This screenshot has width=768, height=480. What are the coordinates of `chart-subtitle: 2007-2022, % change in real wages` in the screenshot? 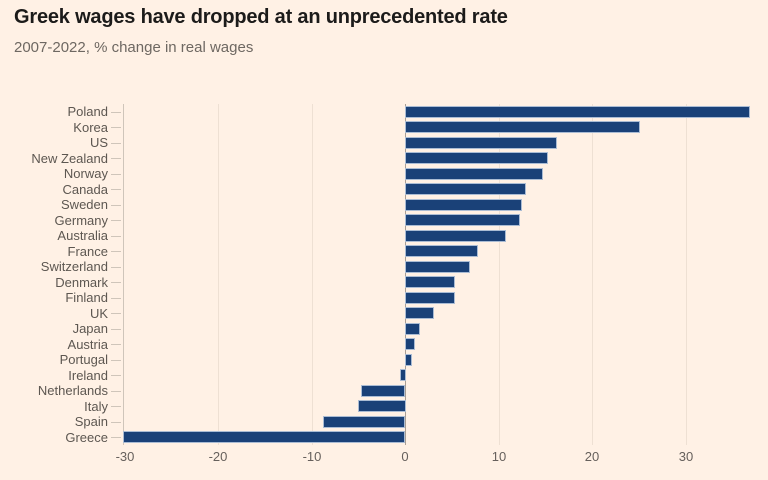 It's located at (134, 47).